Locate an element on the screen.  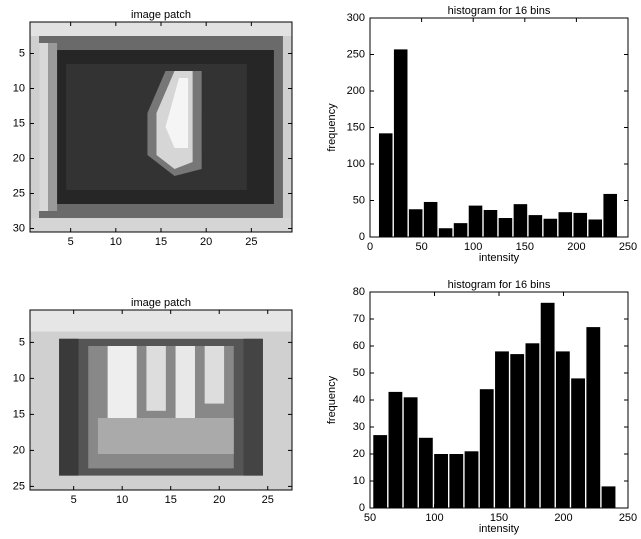
y-tick-label: 70 is located at coordinates (359, 319).